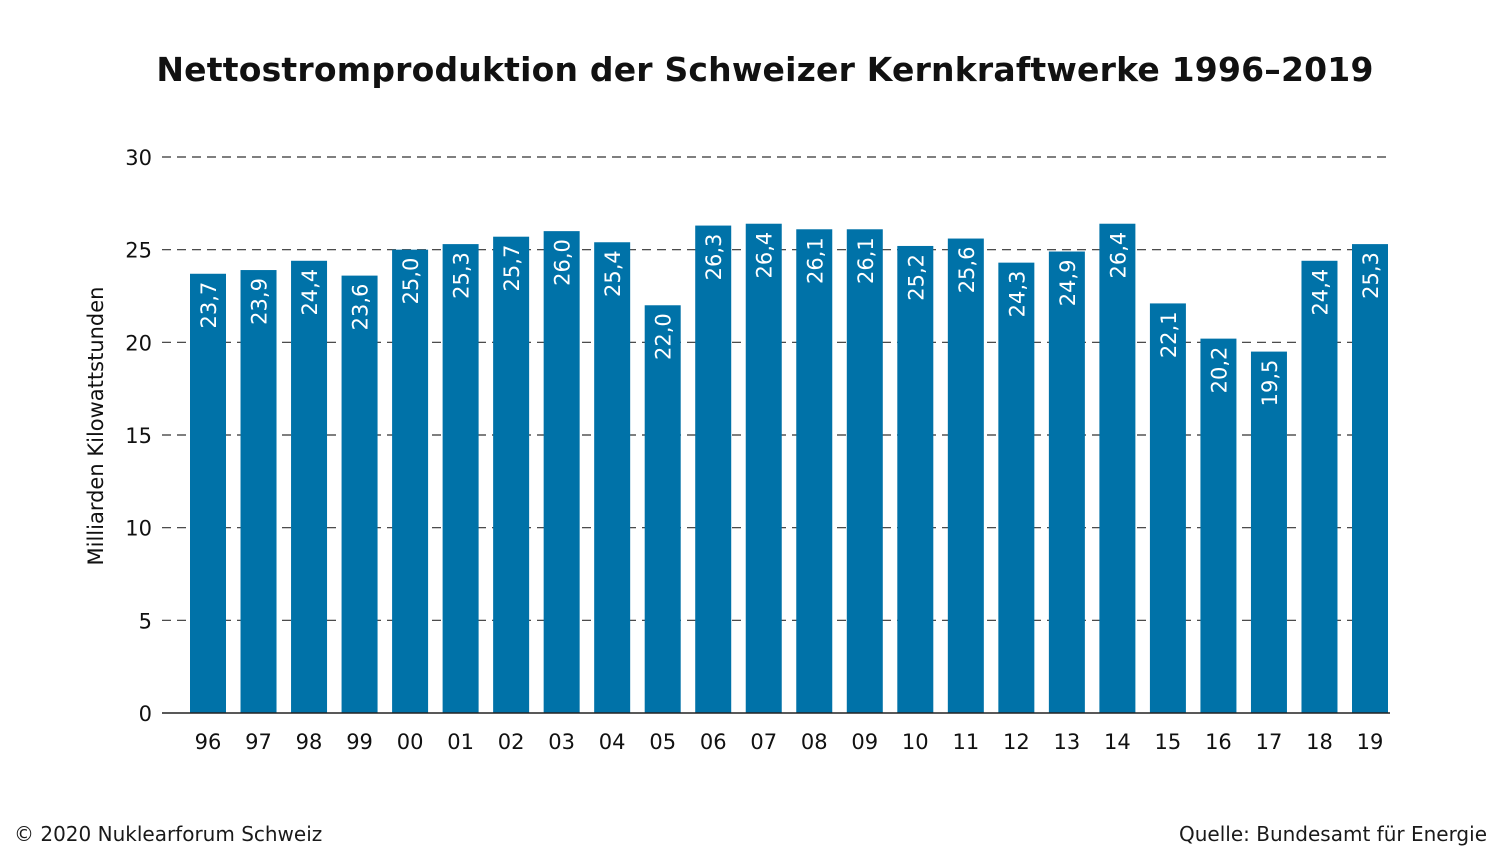 Image resolution: width=1500 pixels, height=858 pixels. I want to click on x-tick-label: 06, so click(713, 742).